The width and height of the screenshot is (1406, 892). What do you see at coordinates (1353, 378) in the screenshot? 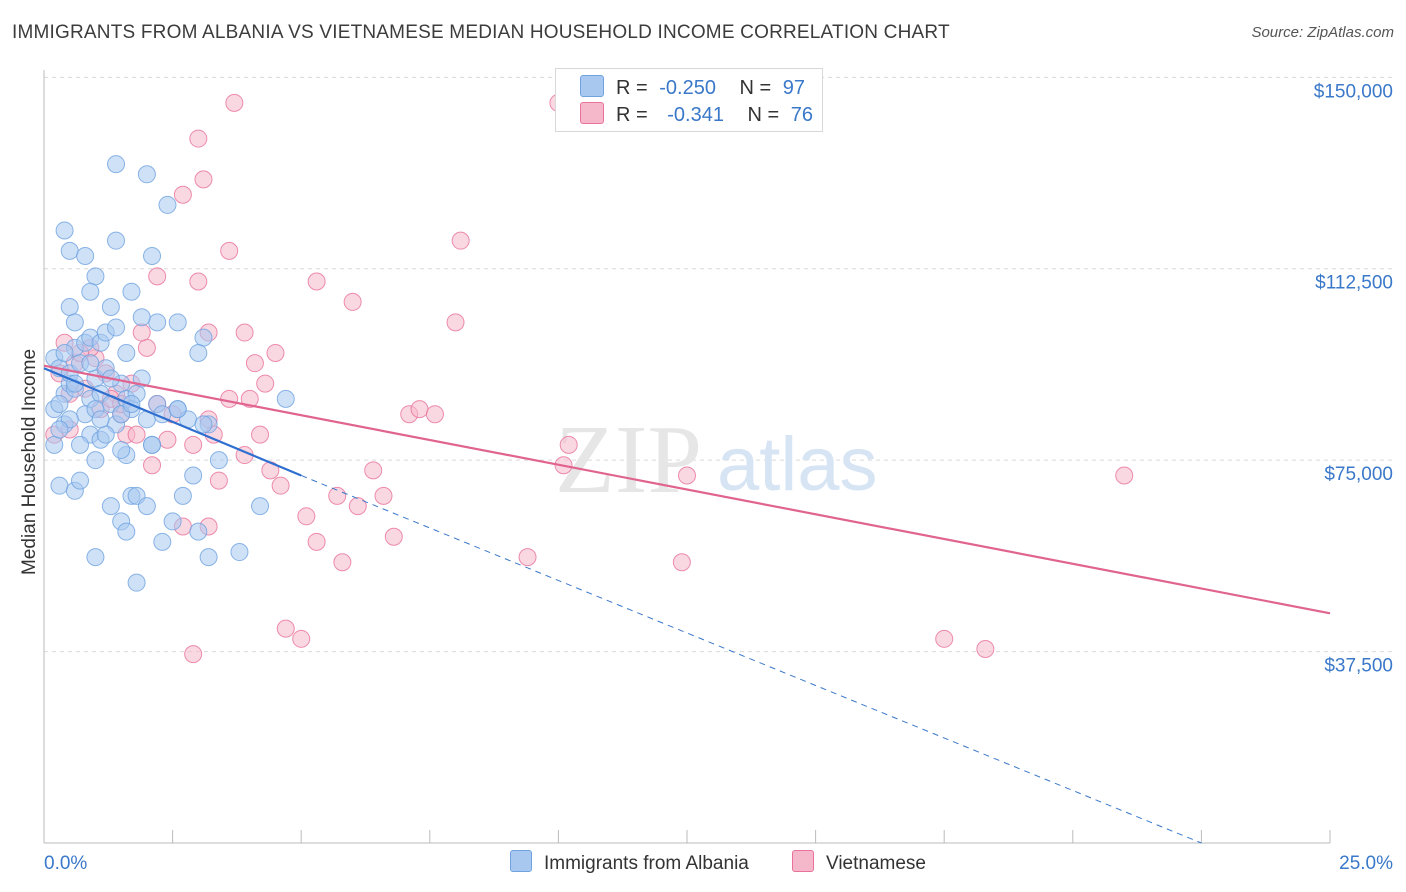
I see `y-tick-labels: $37,500 $75,000 $112,500 $150,000` at bounding box center [1353, 378].